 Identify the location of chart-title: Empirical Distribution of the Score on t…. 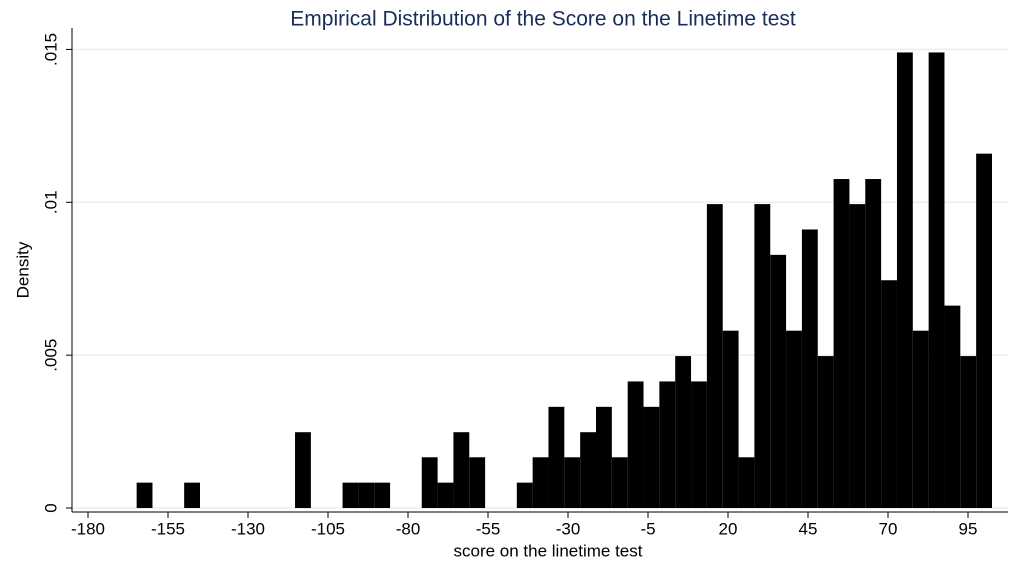
(543, 19).